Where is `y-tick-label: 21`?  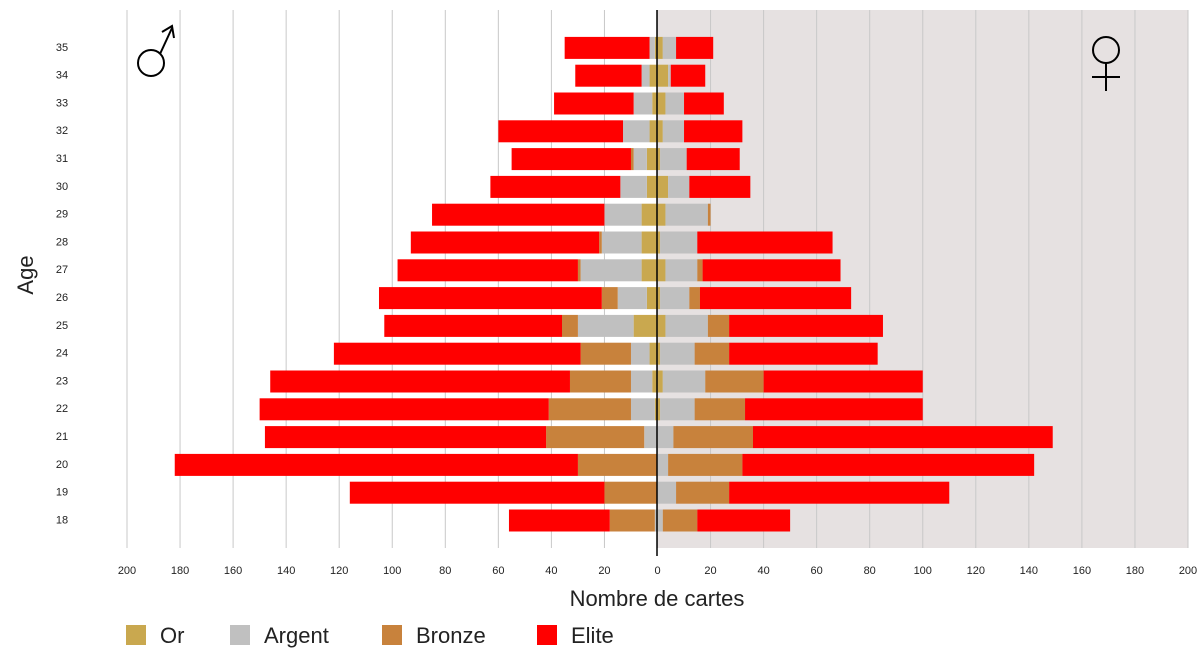 y-tick-label: 21 is located at coordinates (62, 437).